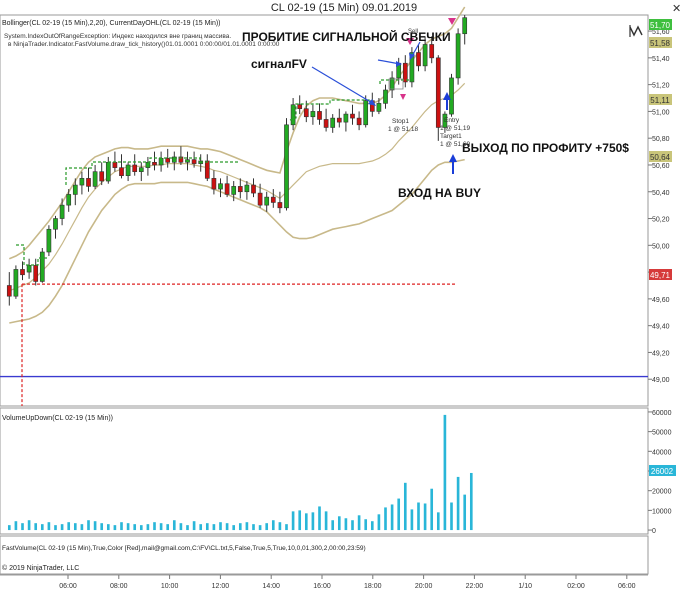 The image size is (688, 600). Describe the element at coordinates (372, 102) in the screenshot. I see `signal-arrowhead` at that location.